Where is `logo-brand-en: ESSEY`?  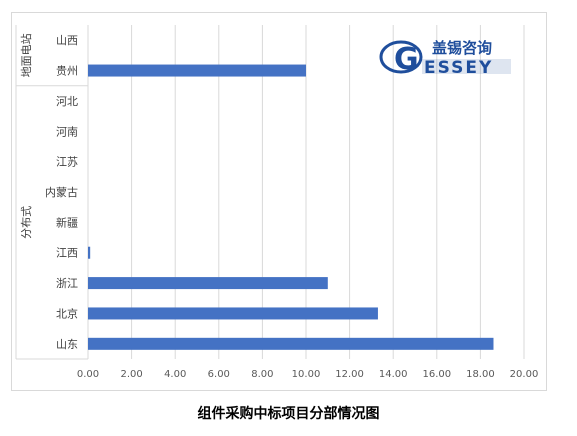 logo-brand-en: ESSEY is located at coordinates (458, 68).